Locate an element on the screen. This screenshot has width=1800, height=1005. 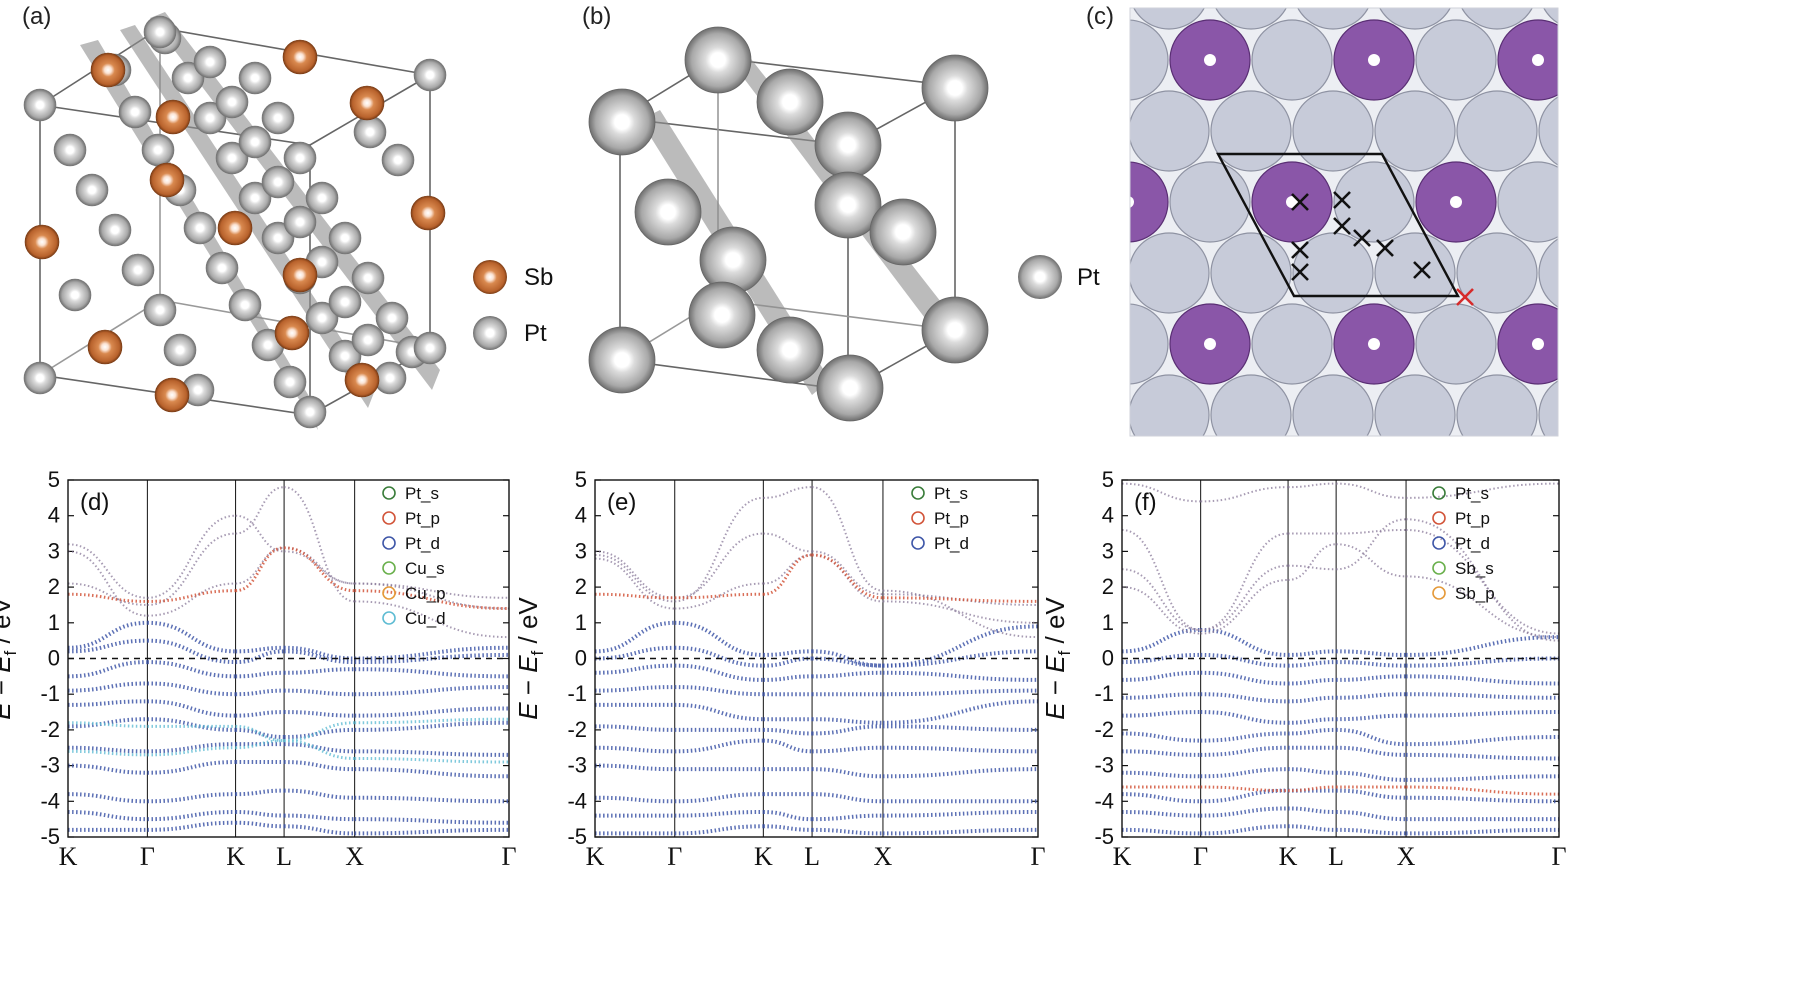
y-tick-label: 3 is located at coordinates (54, 550).